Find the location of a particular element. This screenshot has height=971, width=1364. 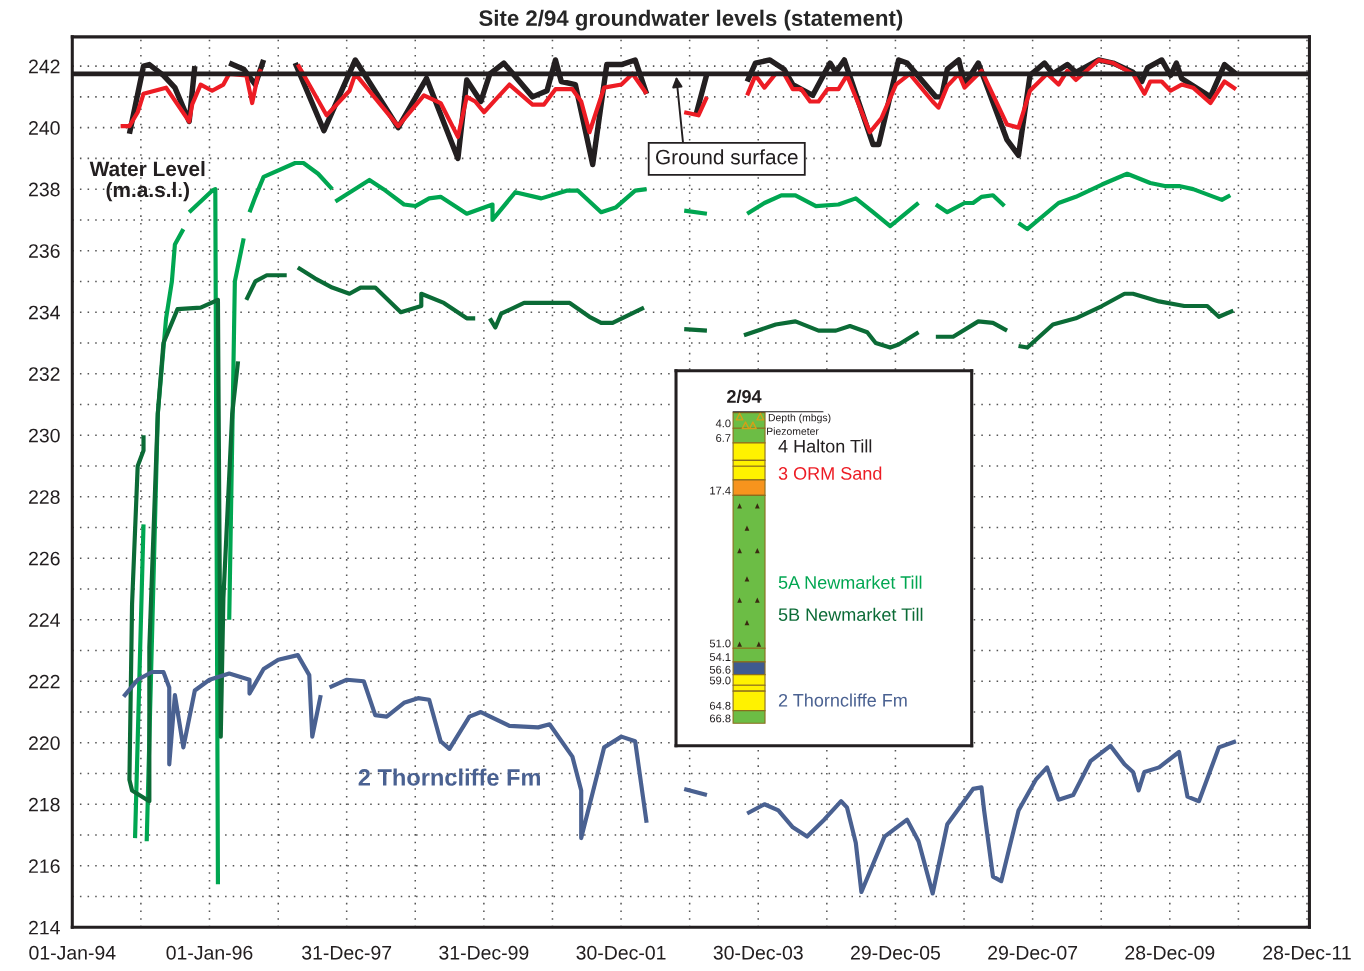

annotation: 56.6 is located at coordinates (720, 669).